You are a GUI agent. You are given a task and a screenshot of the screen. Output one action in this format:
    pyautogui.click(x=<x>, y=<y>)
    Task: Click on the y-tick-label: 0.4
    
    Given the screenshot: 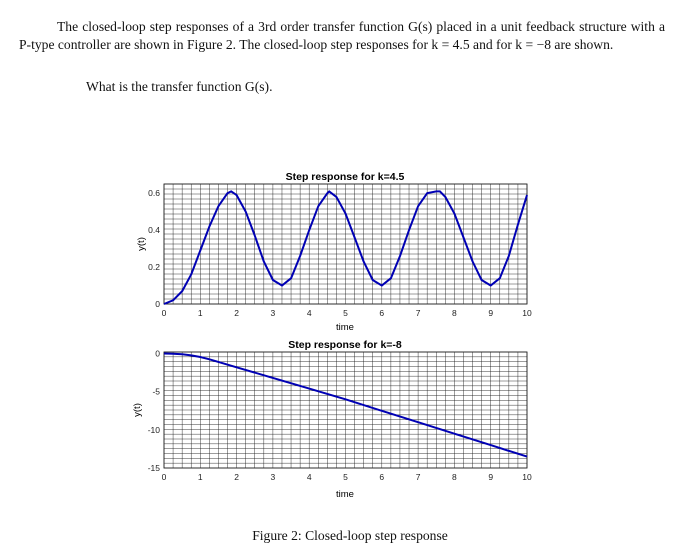 What is the action you would take?
    pyautogui.click(x=154, y=230)
    